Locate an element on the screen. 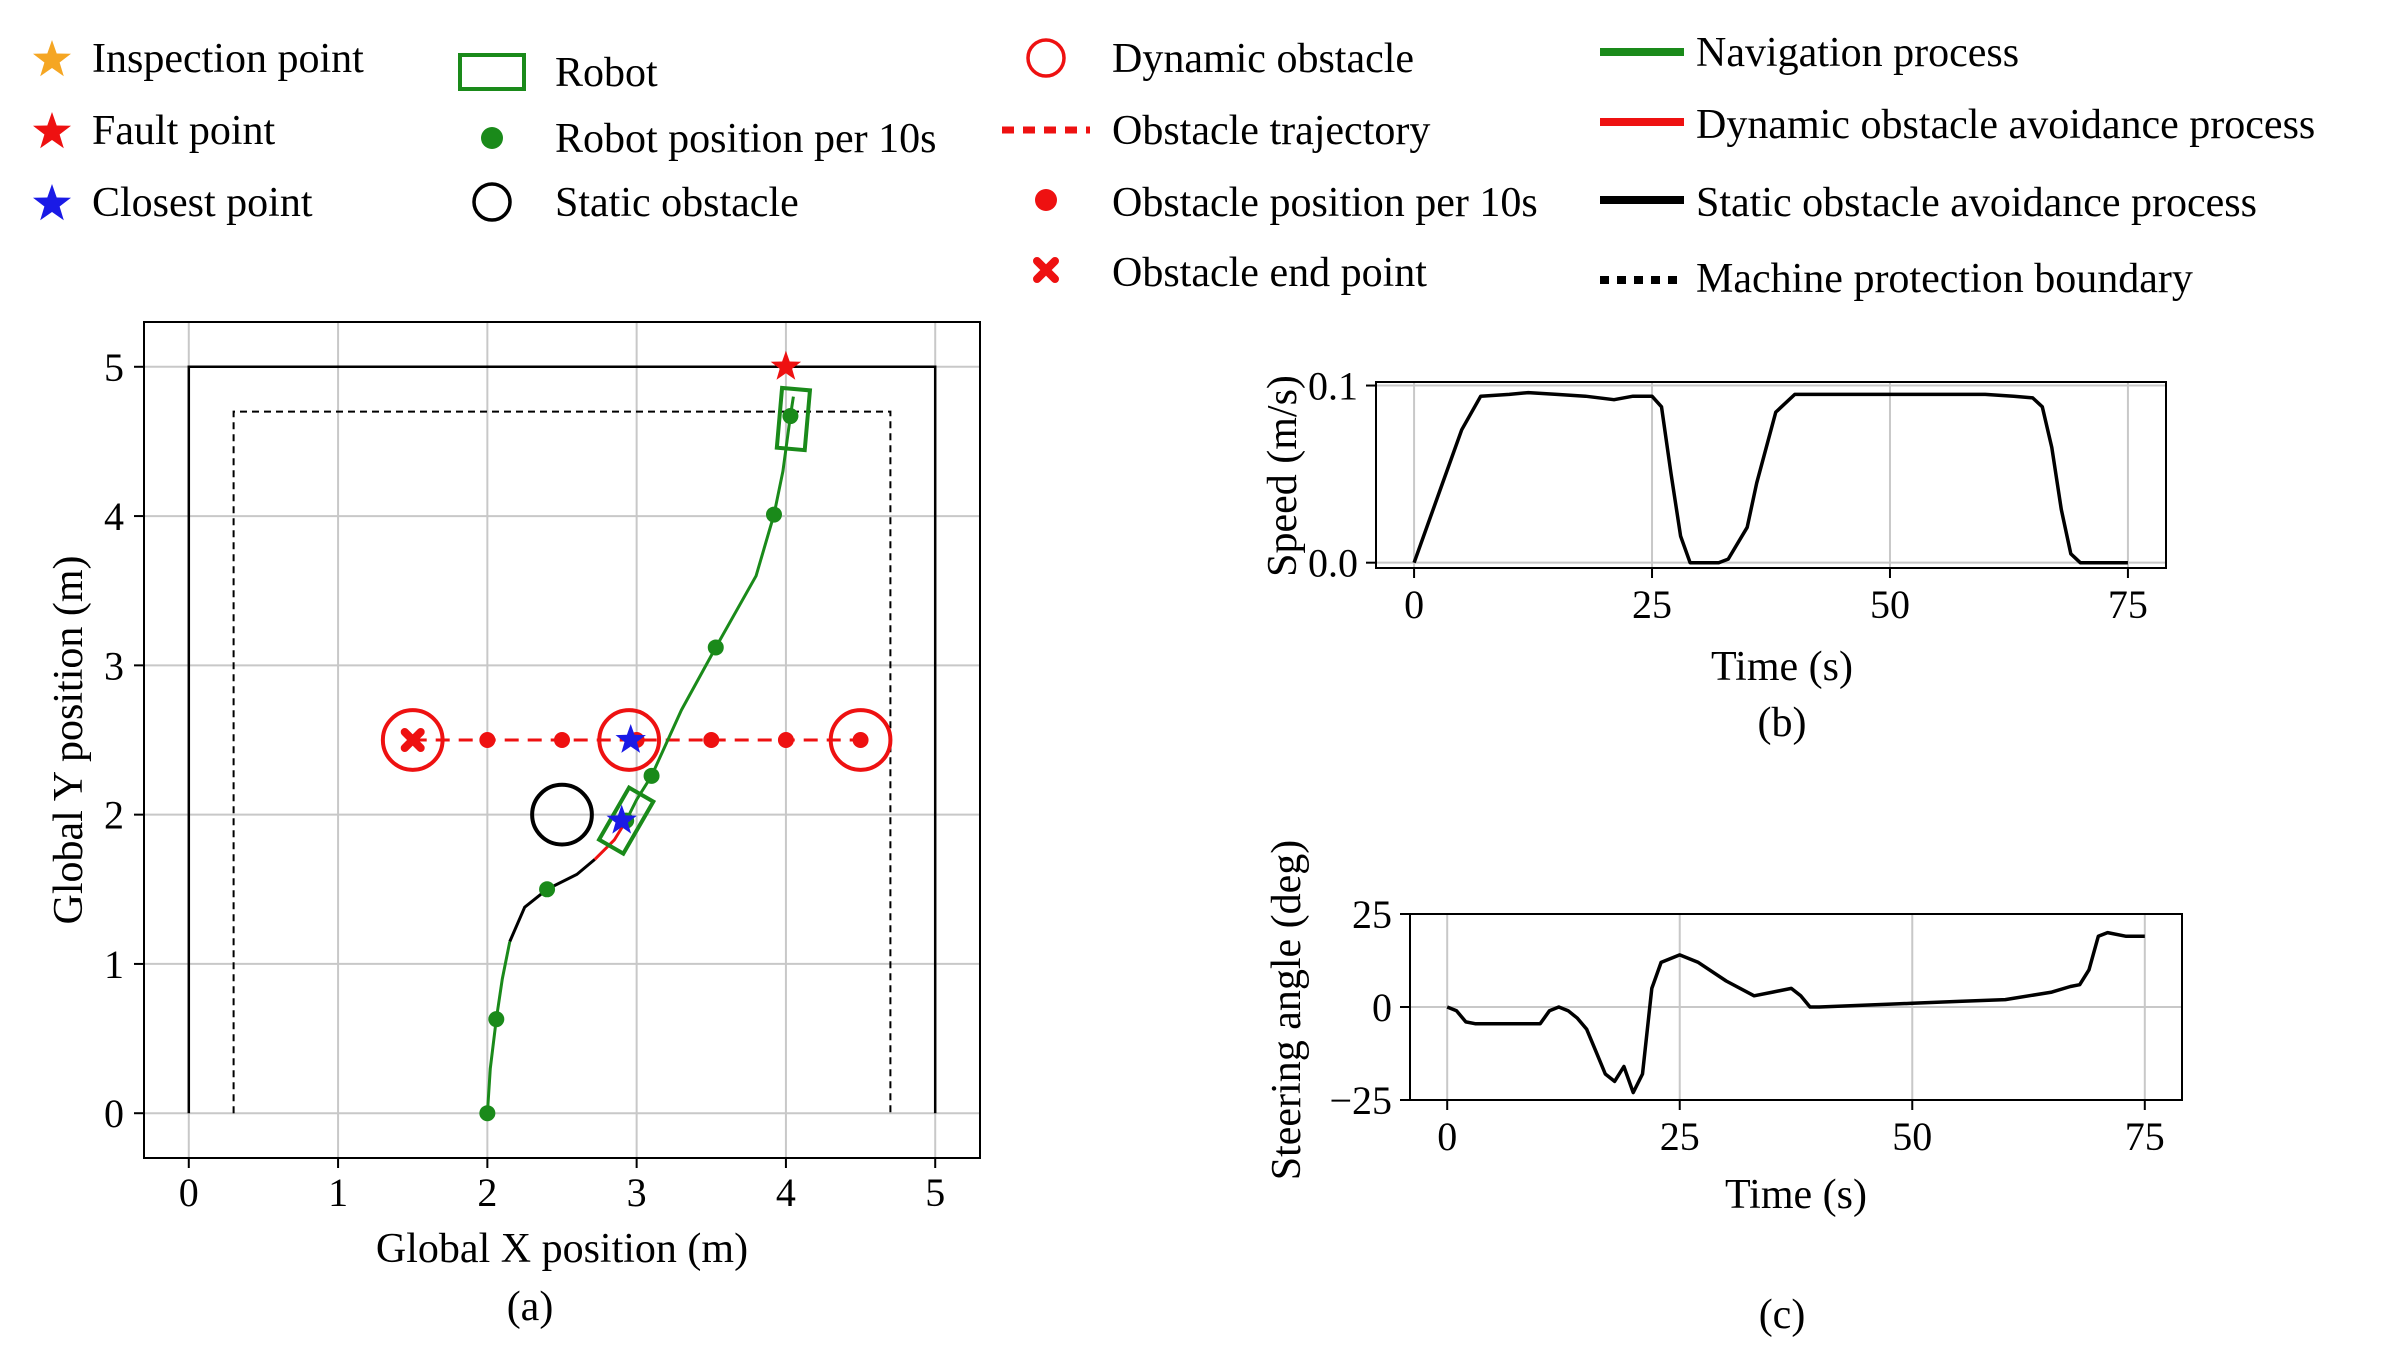 The image size is (2382, 1358). plot-b: 0 25 50 75 0.0 0.1 Time (s) Speed (m/s) (b) is located at coordinates (1713, 555).